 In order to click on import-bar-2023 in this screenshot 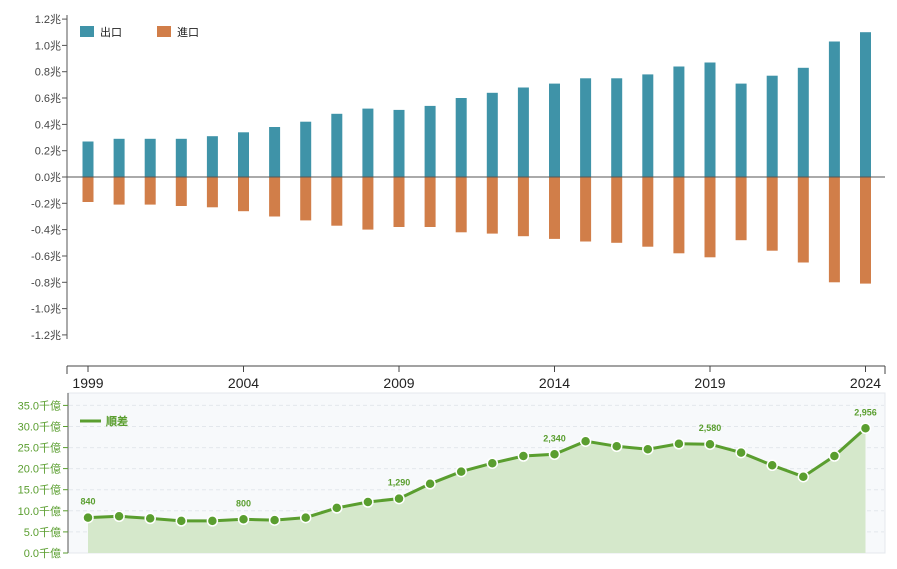, I will do `click(834, 230)`.